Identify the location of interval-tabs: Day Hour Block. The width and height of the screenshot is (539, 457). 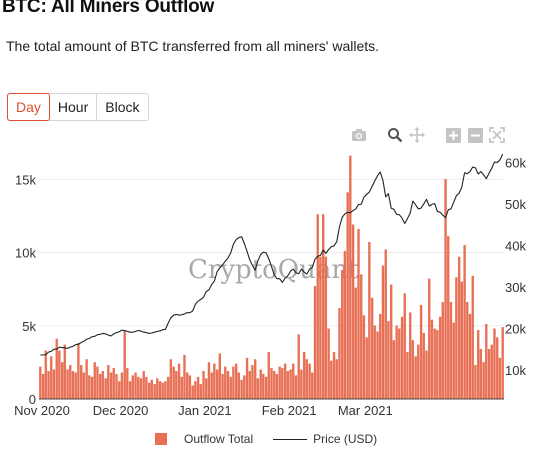
(78, 107).